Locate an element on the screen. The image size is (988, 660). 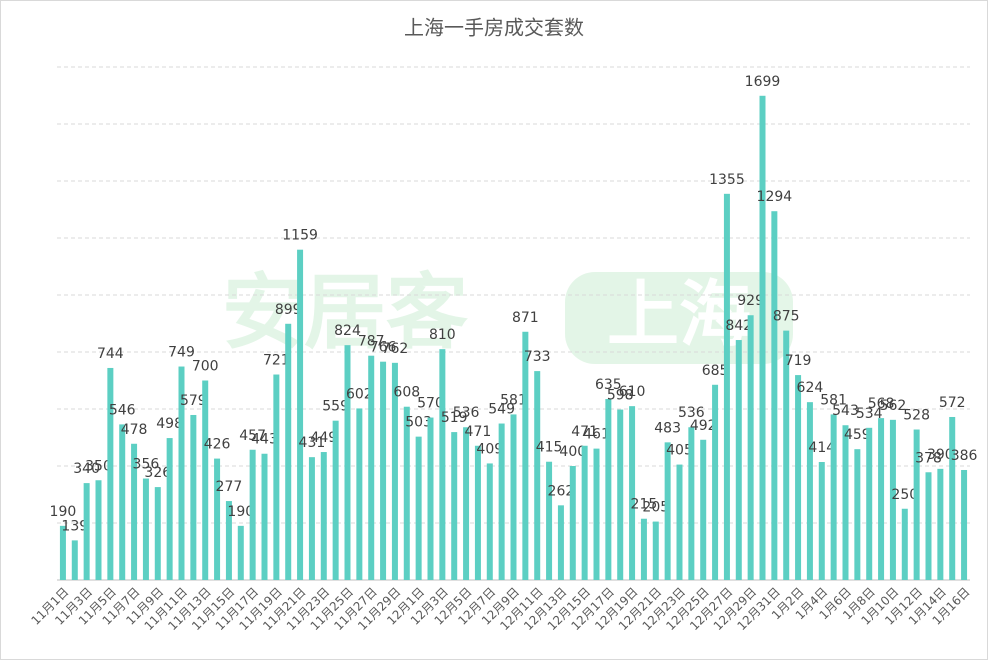
data-label: 503 is located at coordinates (418, 423).